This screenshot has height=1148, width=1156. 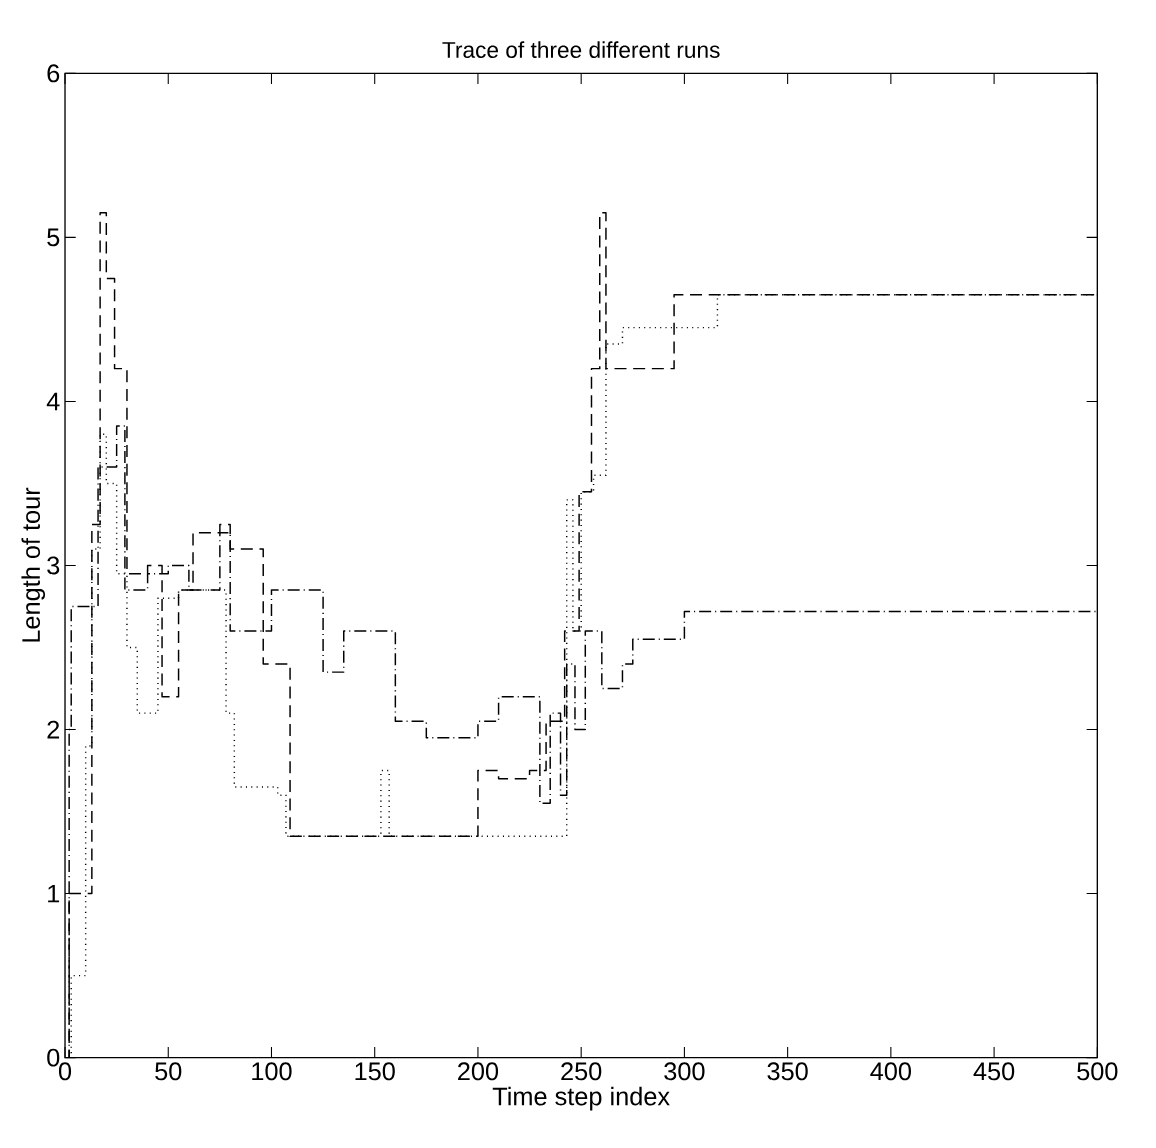 What do you see at coordinates (478, 1071) in the screenshot?
I see `x-tick-label: 200` at bounding box center [478, 1071].